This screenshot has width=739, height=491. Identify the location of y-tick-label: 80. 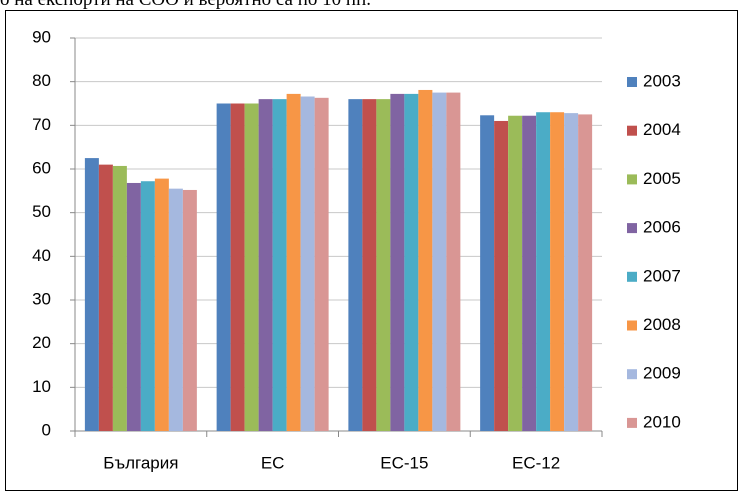
(41, 80).